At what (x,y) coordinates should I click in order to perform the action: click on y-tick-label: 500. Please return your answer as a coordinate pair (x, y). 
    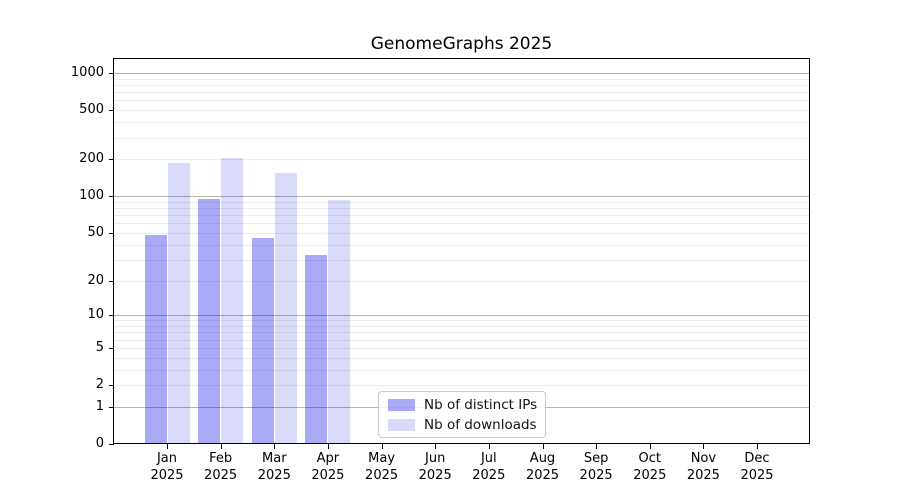
    Looking at the image, I should click on (91, 110).